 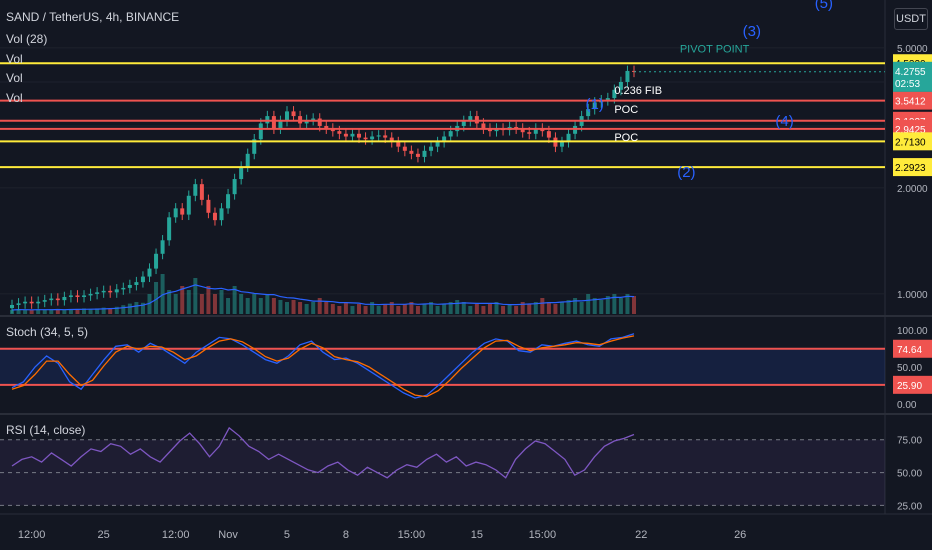 What do you see at coordinates (910, 168) in the screenshot?
I see `level-tag-label: 2.2923` at bounding box center [910, 168].